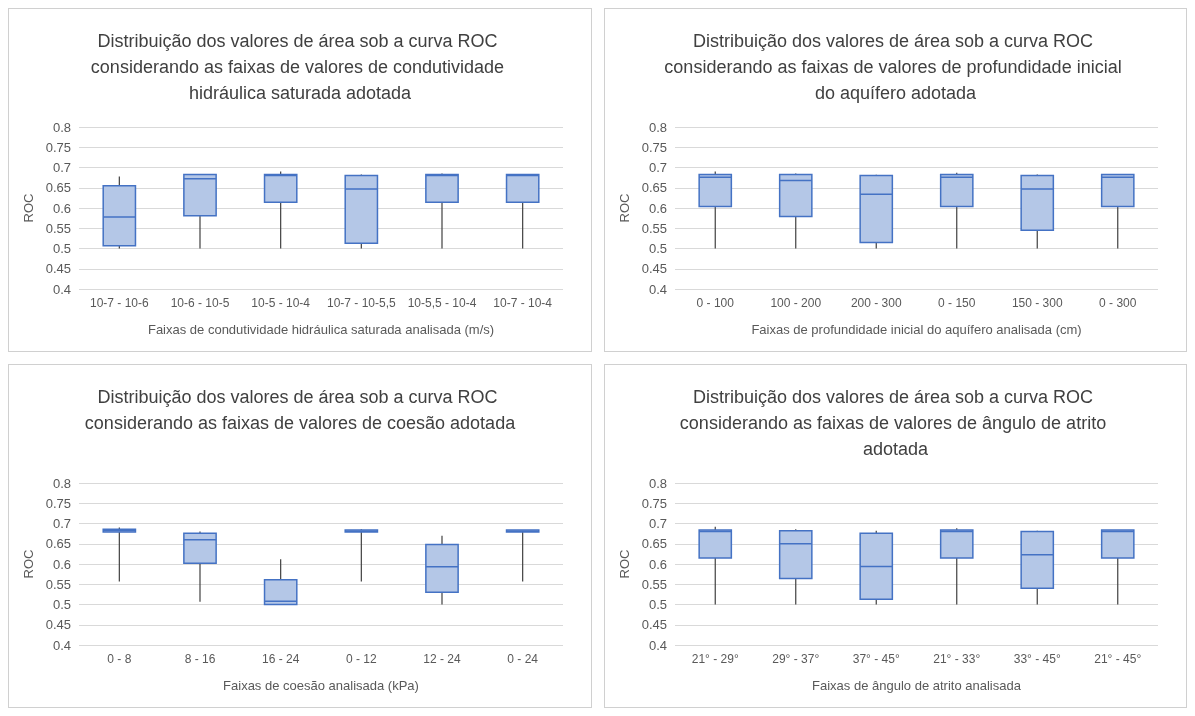 This screenshot has height=716, width=1195. I want to click on x-tick-label: 10-7 - 10-5,5, so click(361, 303).